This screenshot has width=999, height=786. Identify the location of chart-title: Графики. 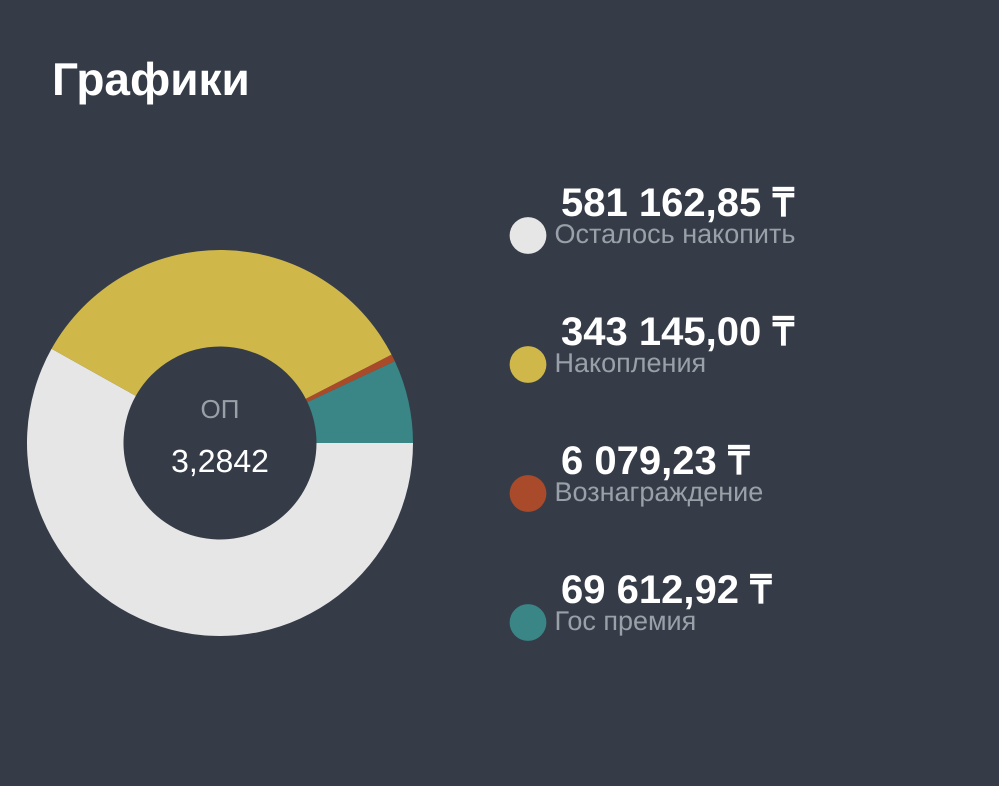
(151, 79).